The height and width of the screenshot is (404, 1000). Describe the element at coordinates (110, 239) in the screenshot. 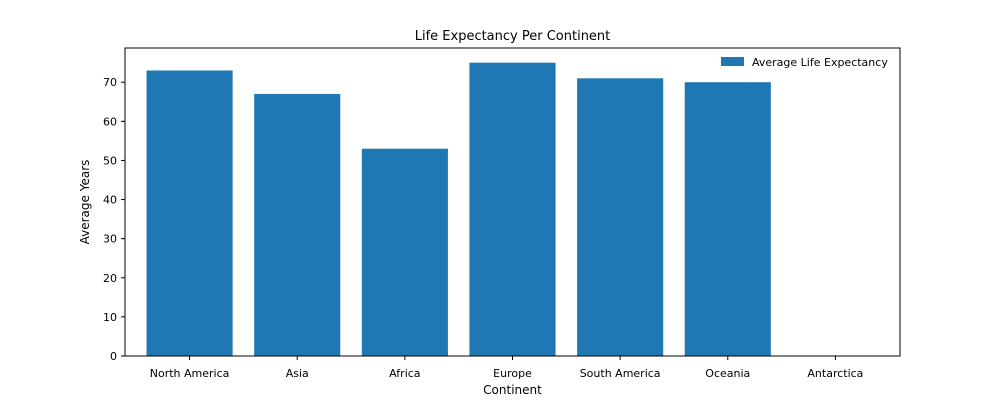

I see `y-tick-label: 30` at that location.